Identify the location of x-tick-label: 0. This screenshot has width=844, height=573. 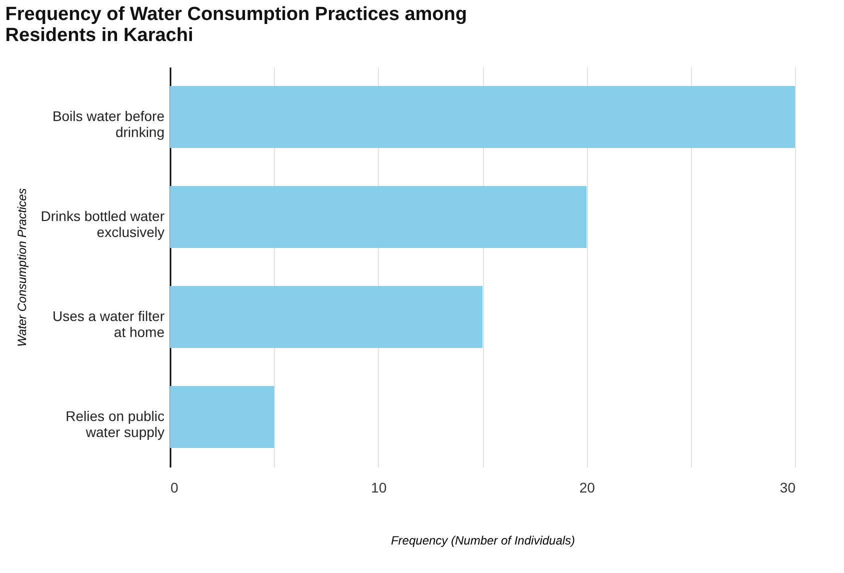
(174, 488).